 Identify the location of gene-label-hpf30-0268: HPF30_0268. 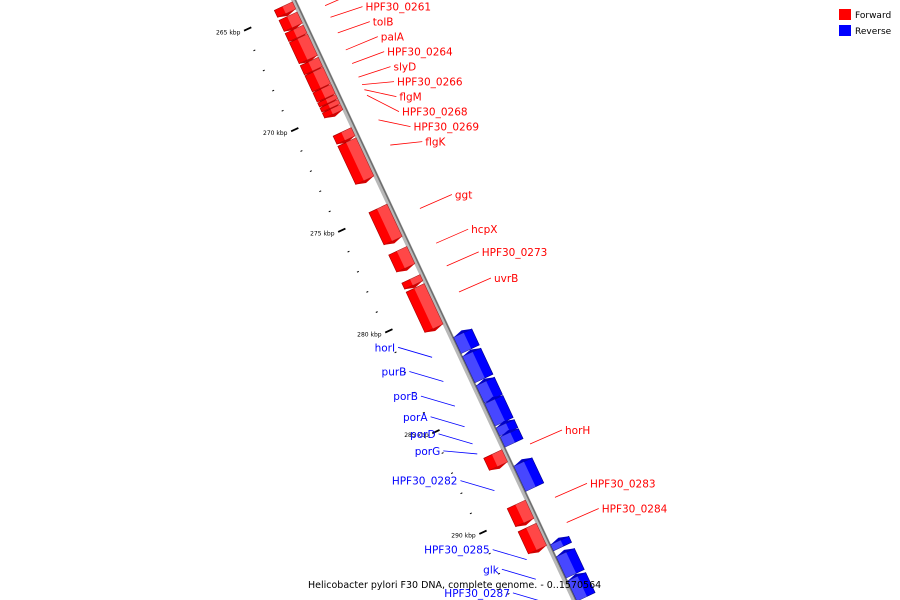
(435, 113).